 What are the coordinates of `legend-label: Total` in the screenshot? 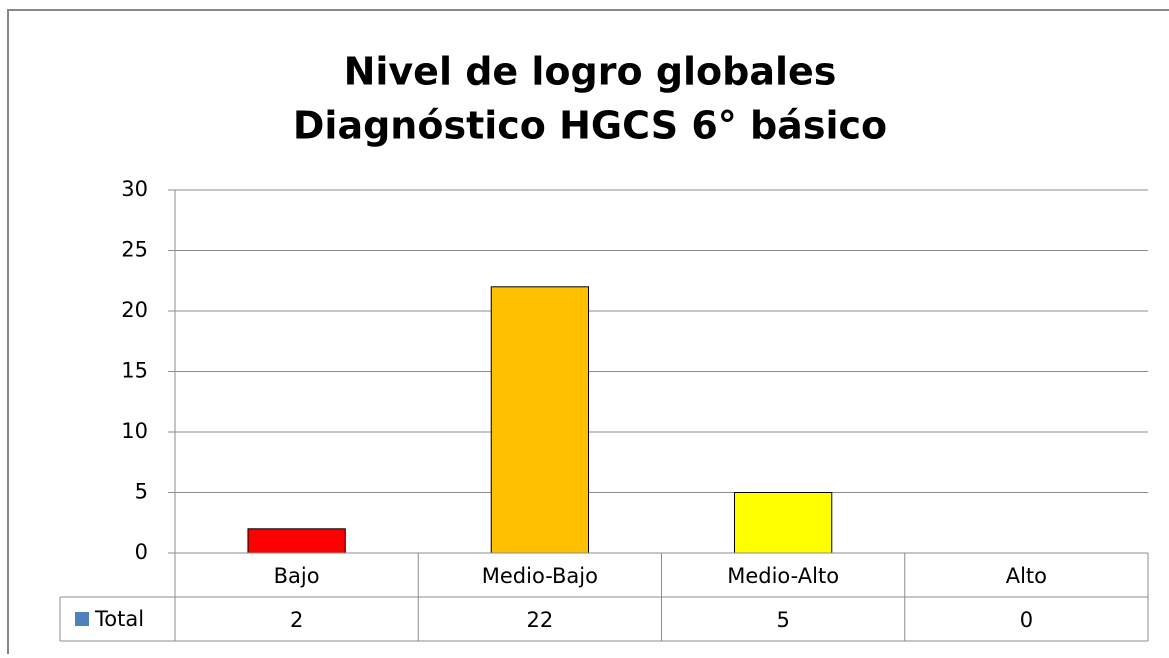 It's located at (119, 619).